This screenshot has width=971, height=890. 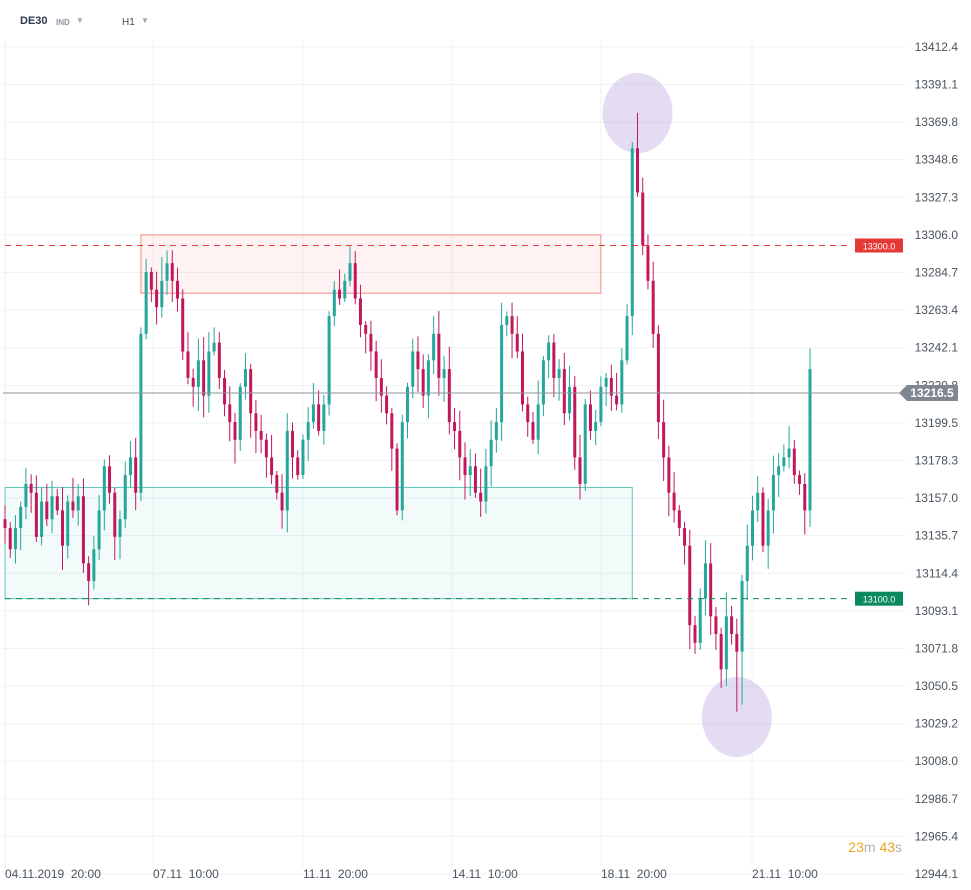 I want to click on y-tick-label: 13412.4, so click(x=937, y=47).